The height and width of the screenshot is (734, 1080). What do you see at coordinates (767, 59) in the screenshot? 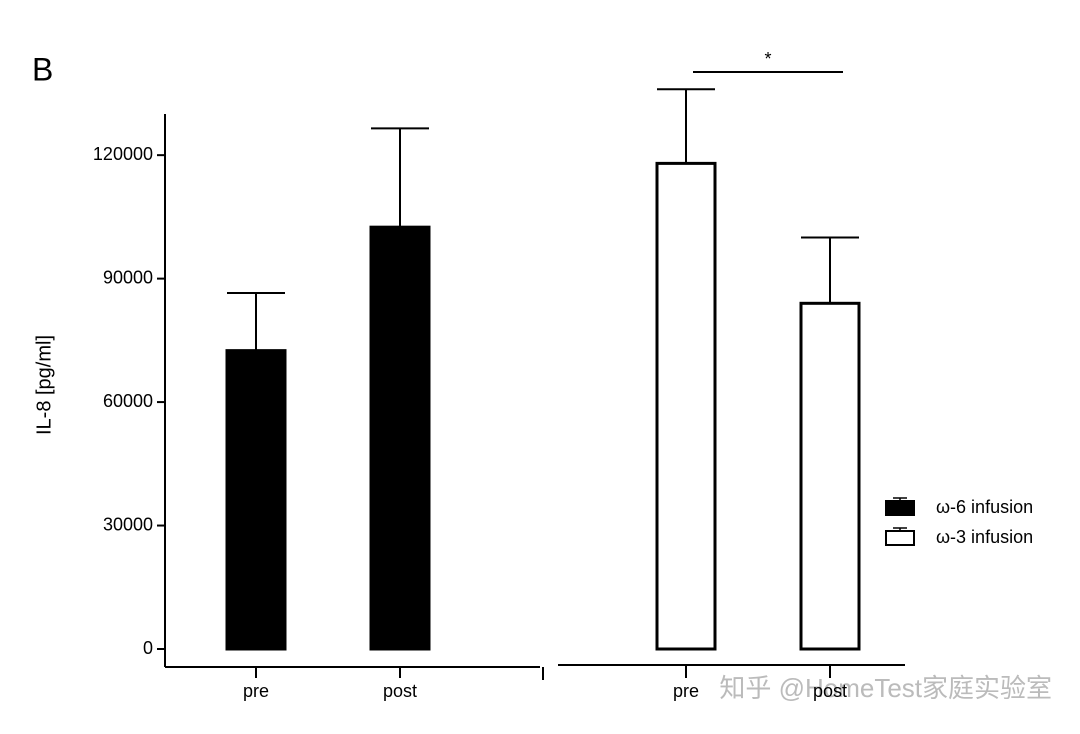
I see `significance-label: *` at bounding box center [767, 59].